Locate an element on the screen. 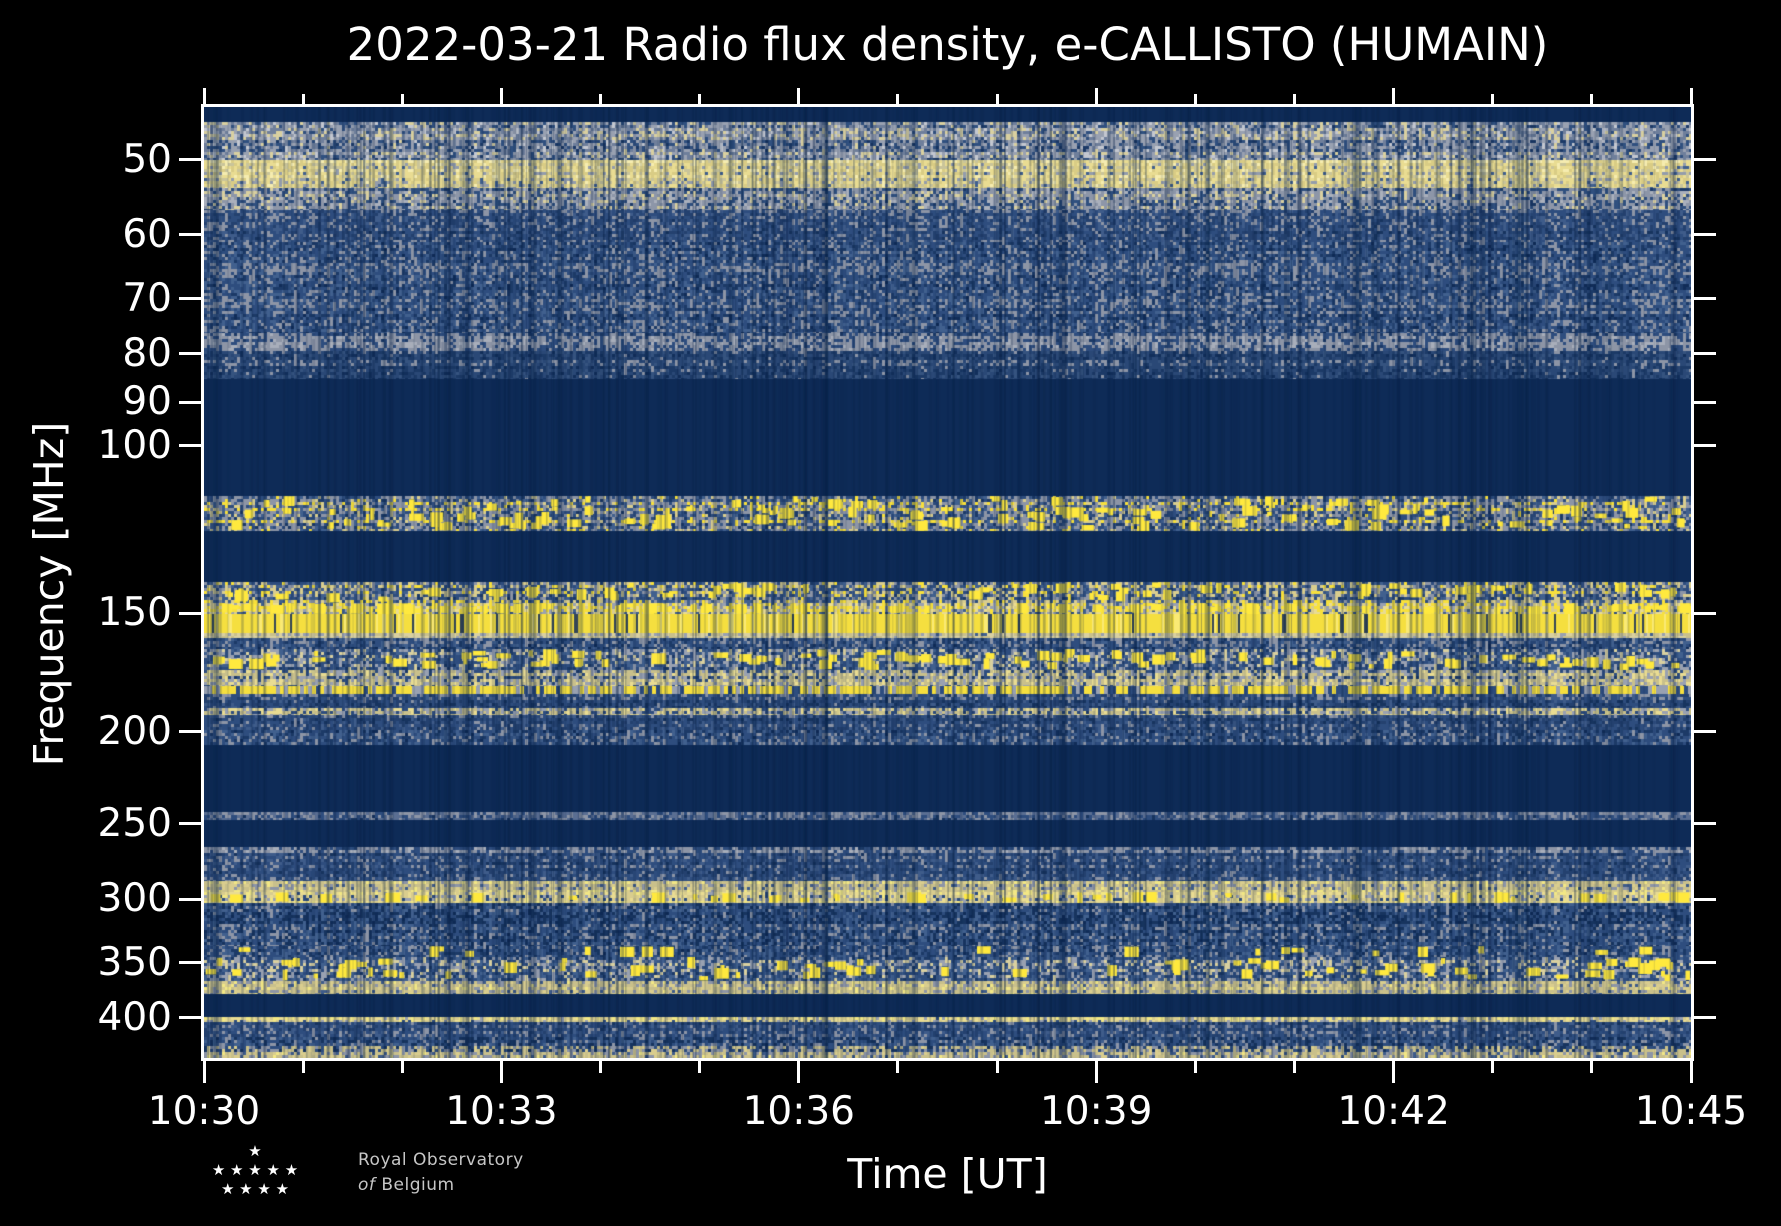 The height and width of the screenshot is (1226, 1781). y-tick-label: 80 is located at coordinates (147, 353).